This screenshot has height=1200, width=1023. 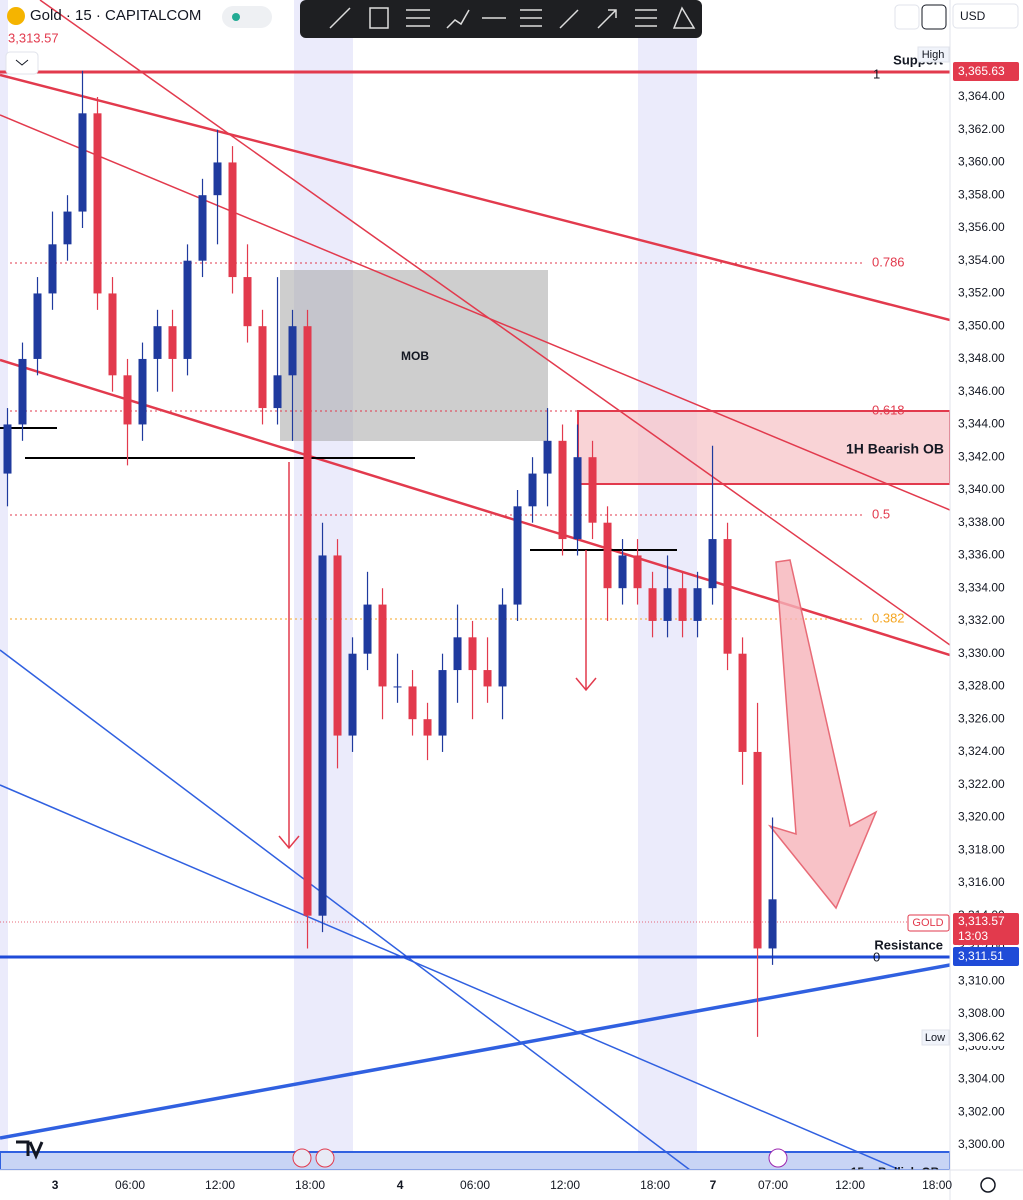 I want to click on y-tick-label: 3,358.00, so click(x=981, y=194).